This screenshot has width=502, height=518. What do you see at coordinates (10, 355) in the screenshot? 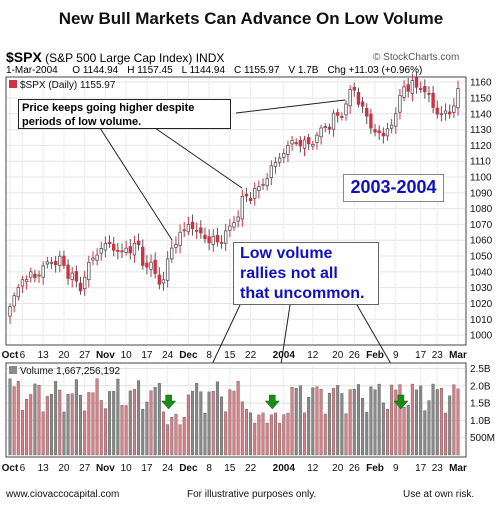
I see `x-tick-label: Oct` at bounding box center [10, 355].